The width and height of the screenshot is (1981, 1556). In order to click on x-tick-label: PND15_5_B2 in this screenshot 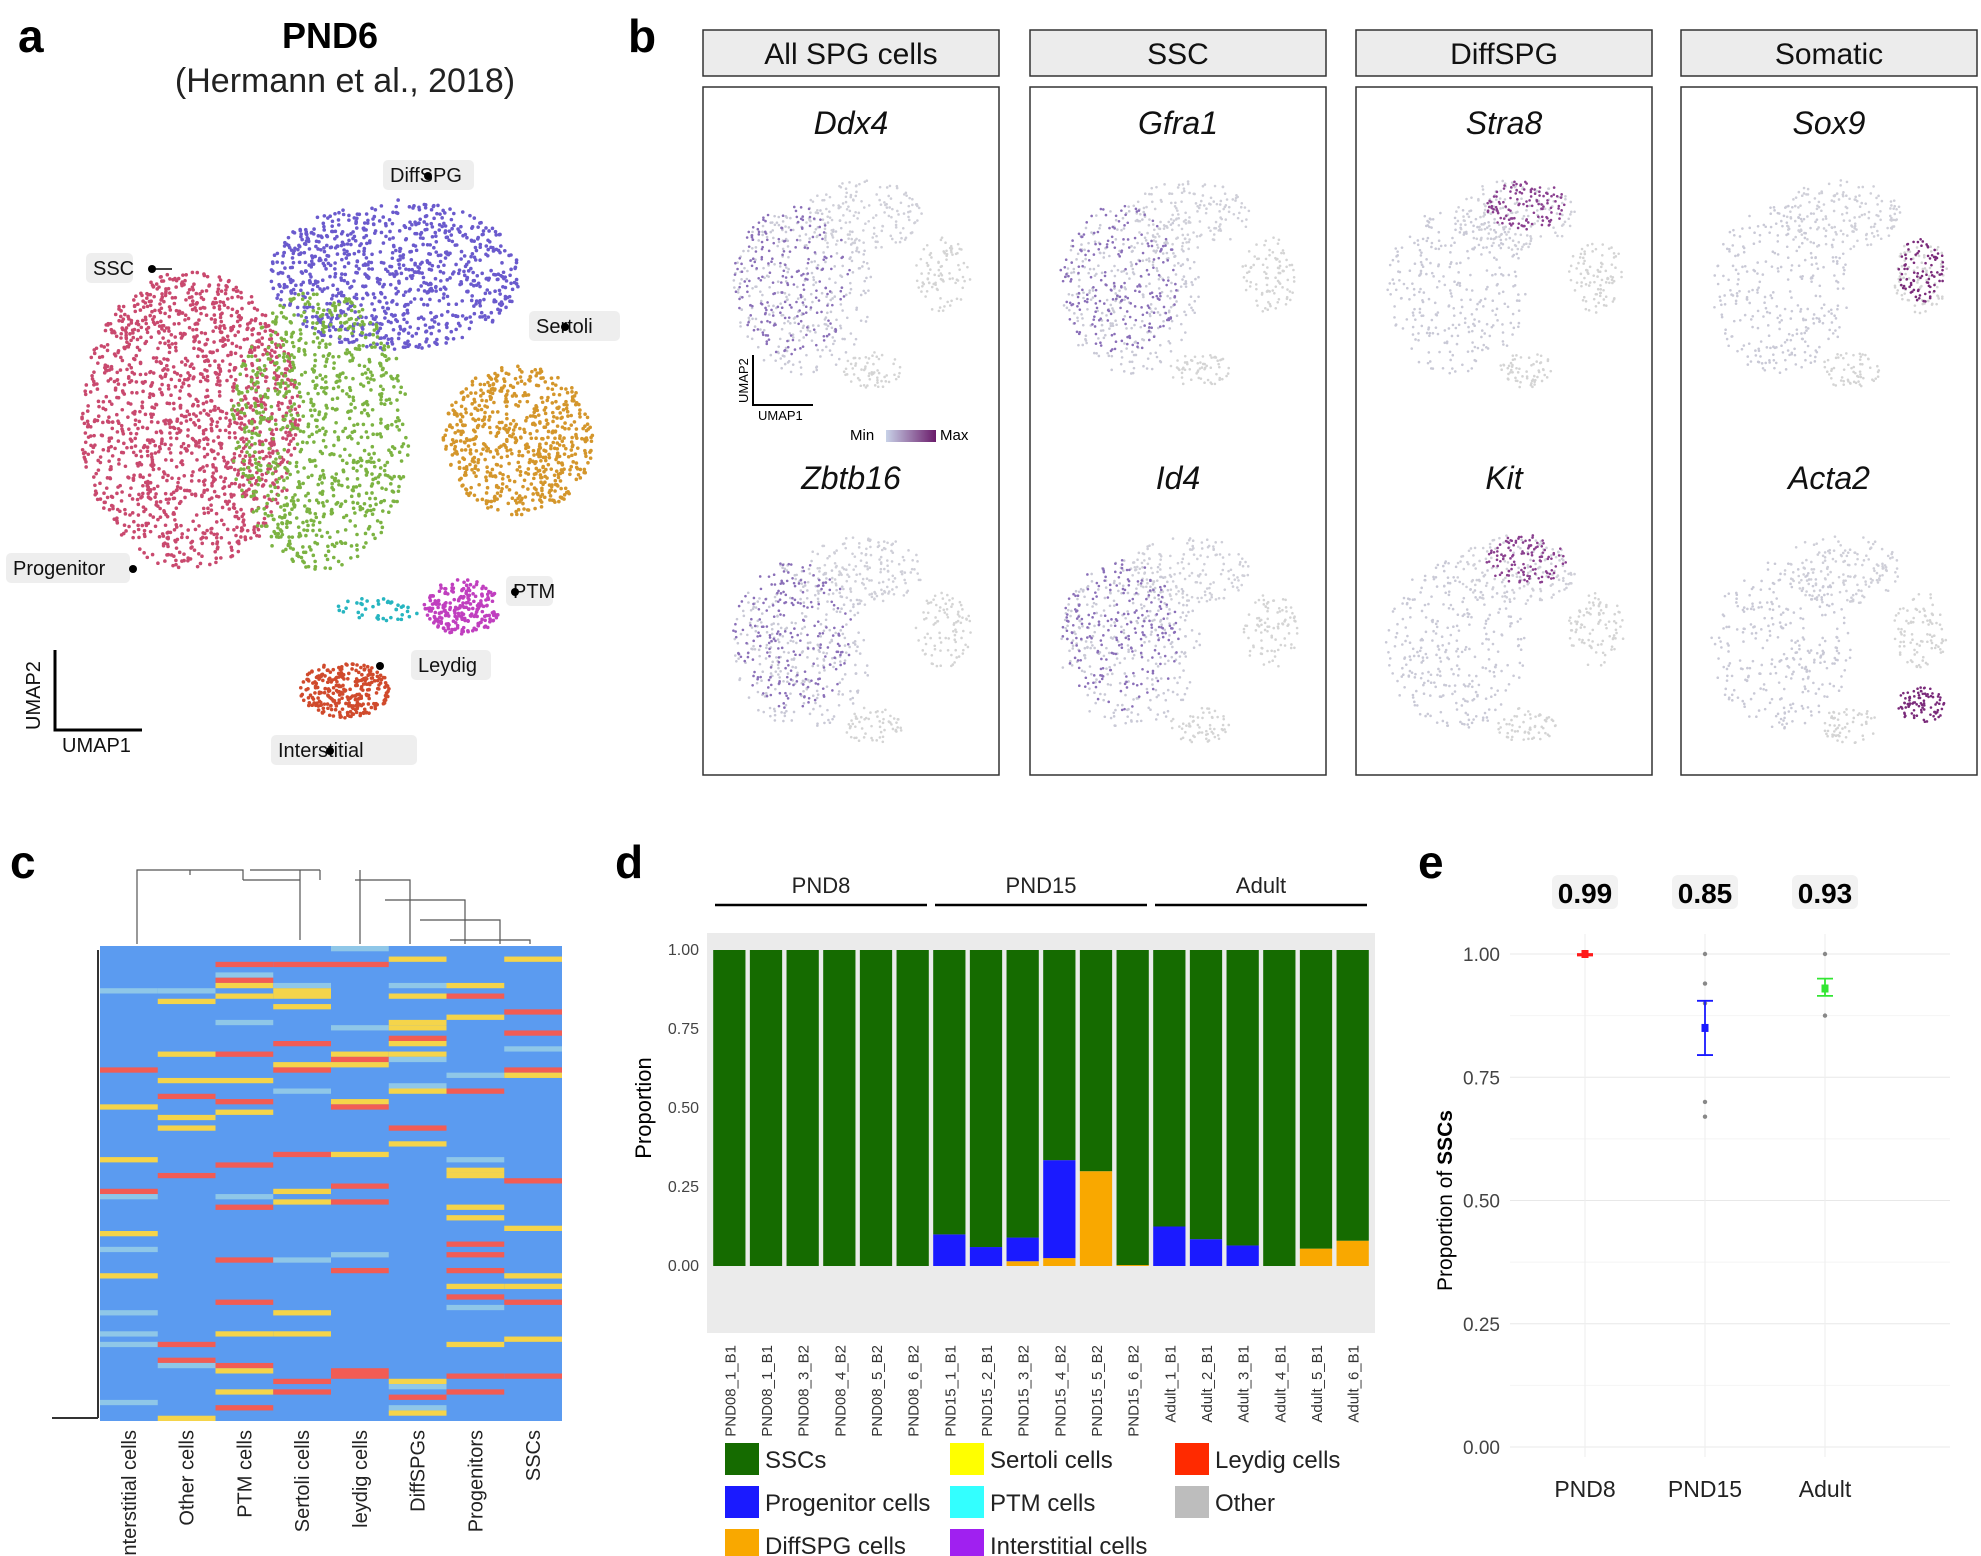, I will do `click(1097, 1391)`.